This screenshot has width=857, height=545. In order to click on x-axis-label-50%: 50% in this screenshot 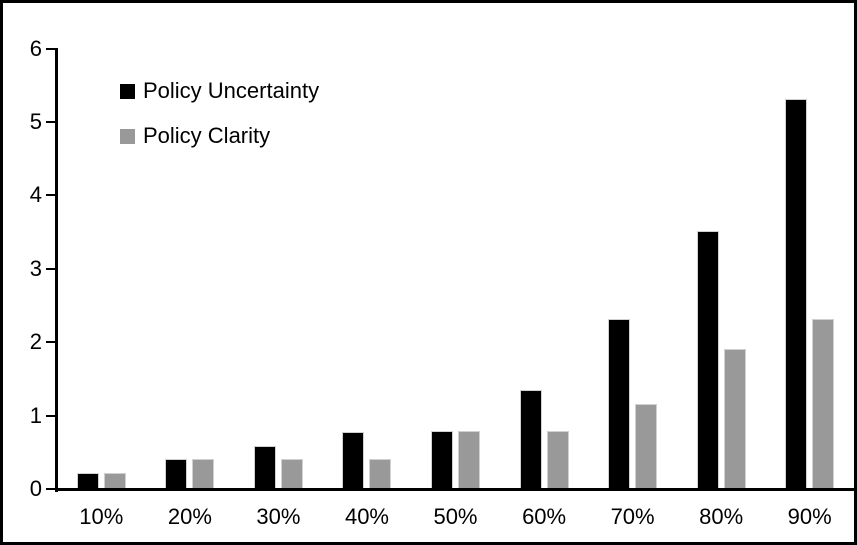, I will do `click(455, 516)`.